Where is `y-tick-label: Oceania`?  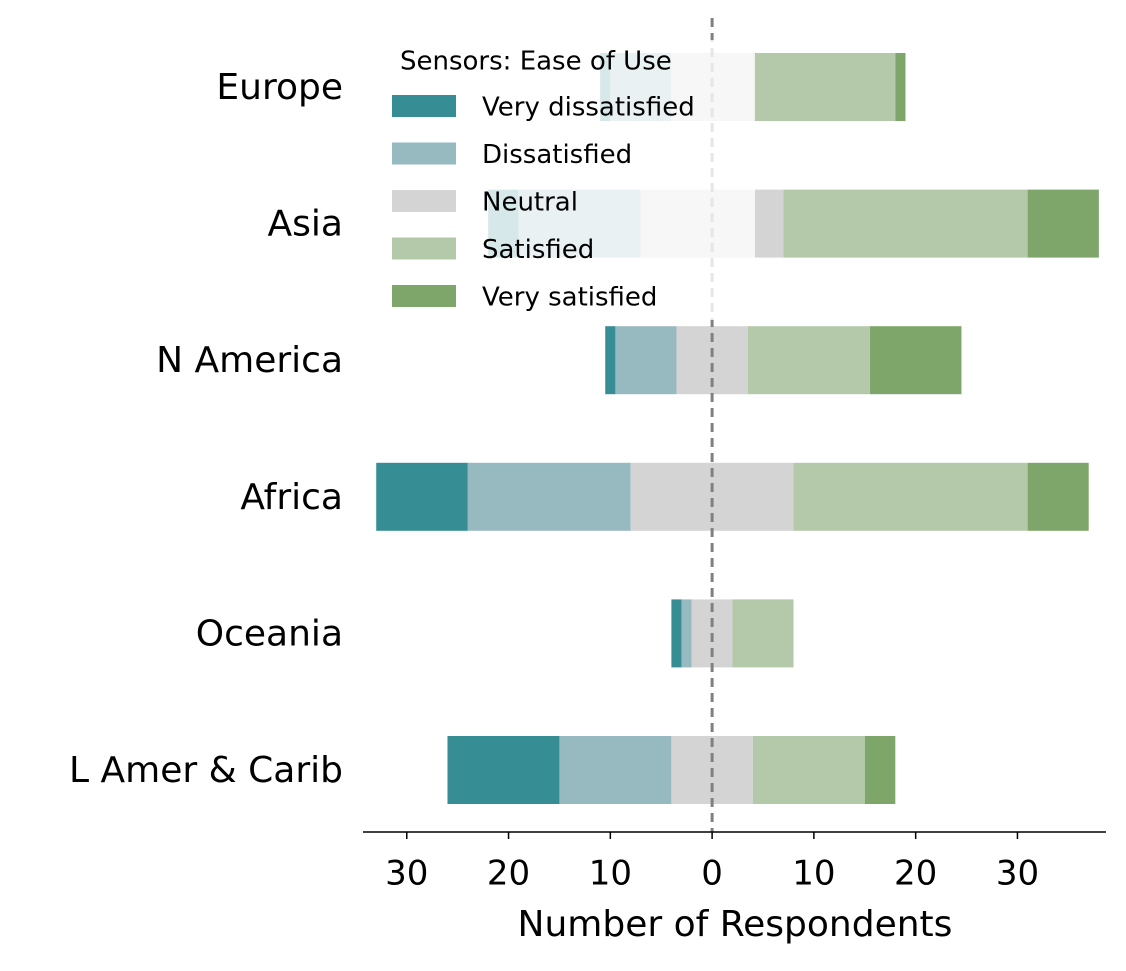
y-tick-label: Oceania is located at coordinates (269, 633).